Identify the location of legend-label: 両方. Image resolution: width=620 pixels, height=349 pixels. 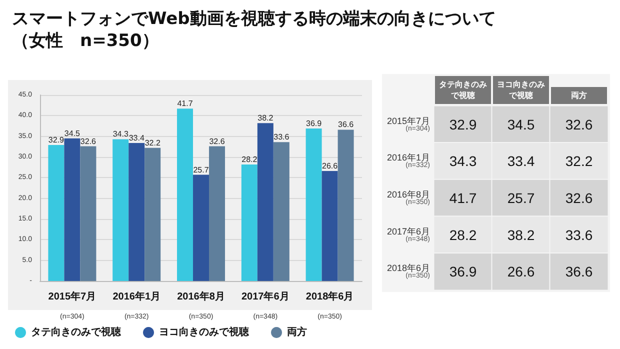
(297, 332).